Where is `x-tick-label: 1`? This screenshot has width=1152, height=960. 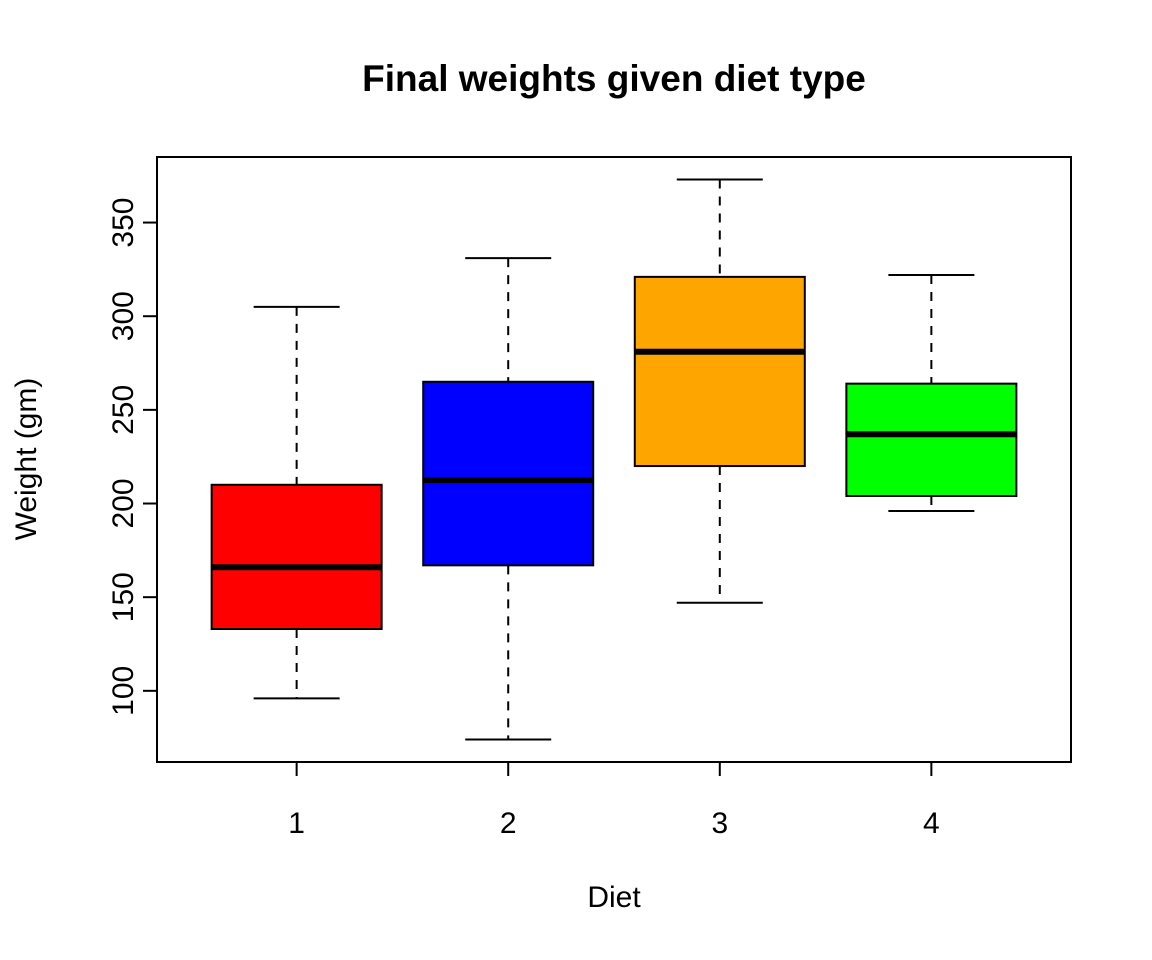
x-tick-label: 1 is located at coordinates (296, 823).